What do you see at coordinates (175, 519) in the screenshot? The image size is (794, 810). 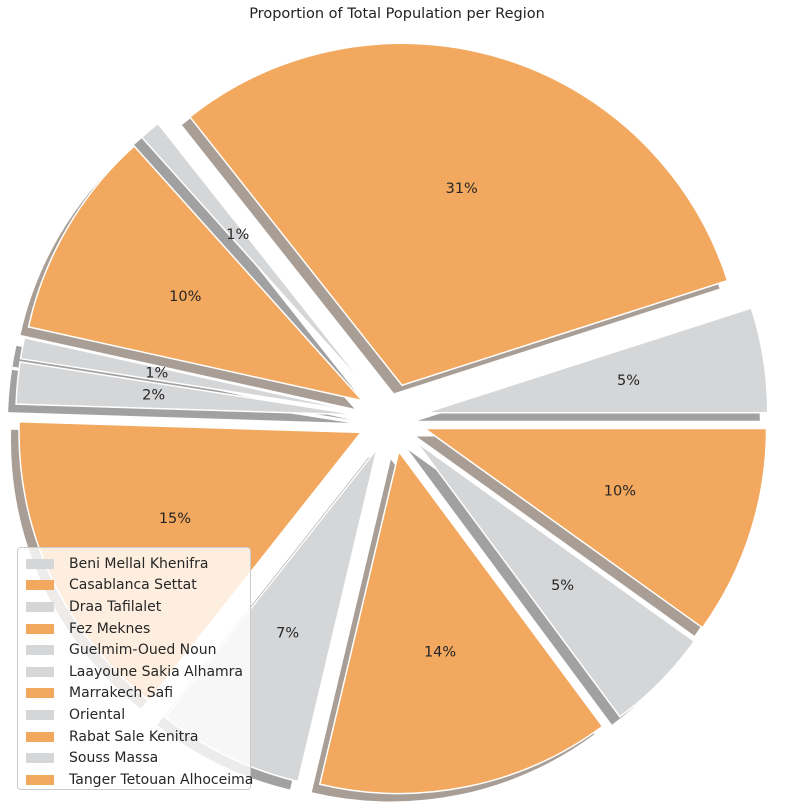 I see `slice-percent-label: 15%` at bounding box center [175, 519].